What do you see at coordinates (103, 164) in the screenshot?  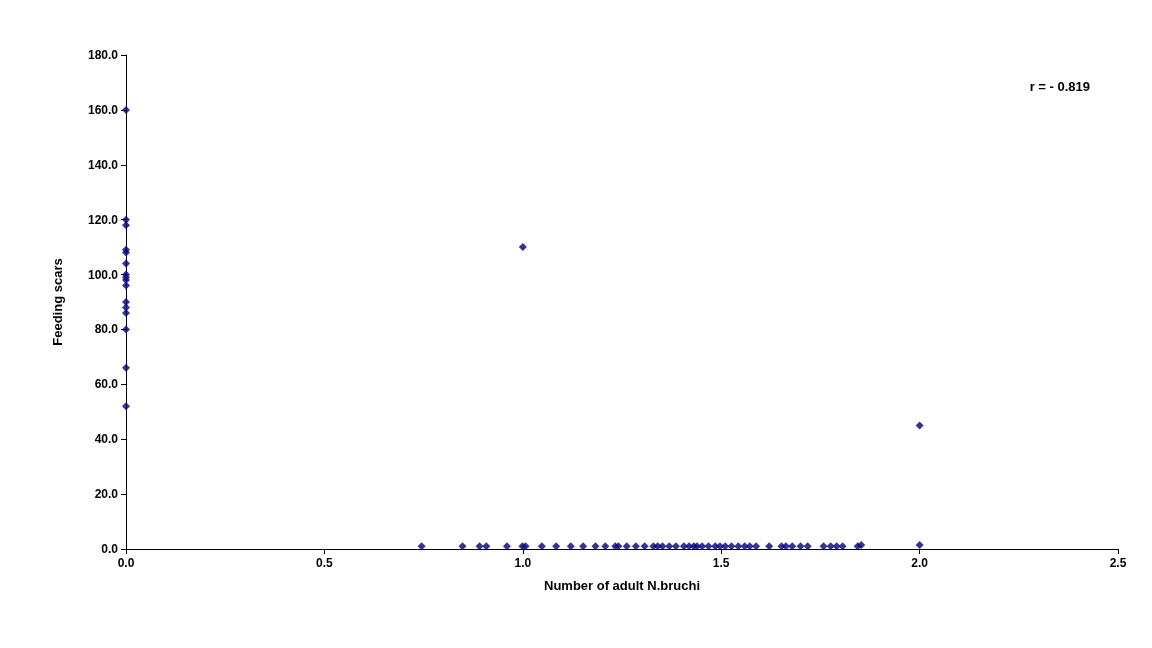 I see `y-tick-label: 140.0` at bounding box center [103, 164].